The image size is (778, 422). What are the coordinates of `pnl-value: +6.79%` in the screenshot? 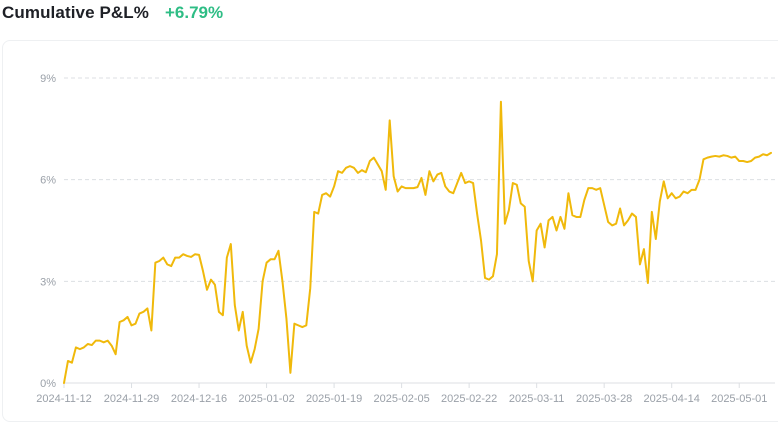 It's located at (194, 12).